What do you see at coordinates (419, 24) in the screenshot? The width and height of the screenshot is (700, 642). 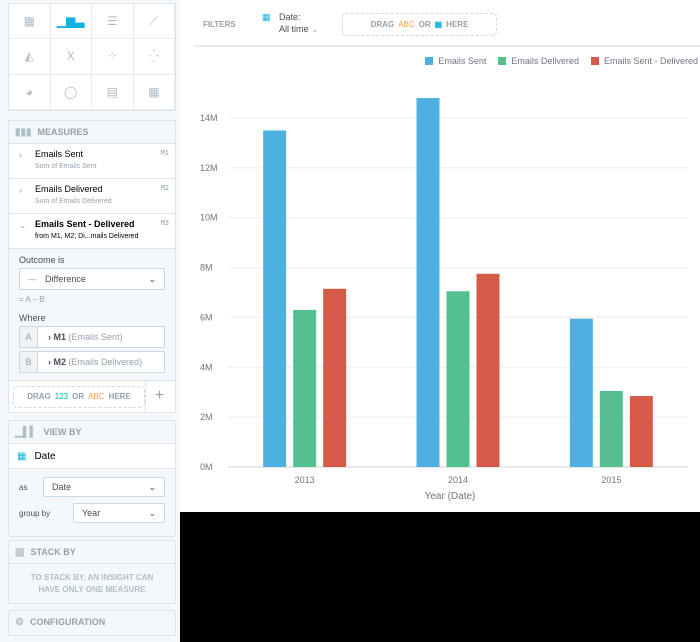 I see `filter-drop-zone: DRAG ABC OR ▦ HERE` at bounding box center [419, 24].